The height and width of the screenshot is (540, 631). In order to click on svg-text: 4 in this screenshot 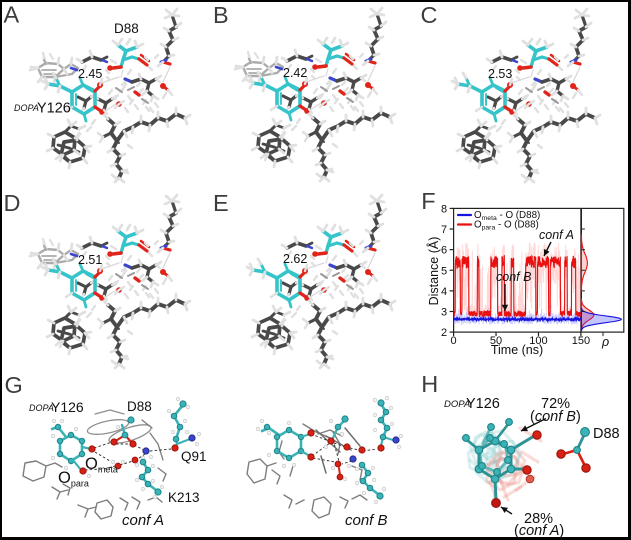, I will do `click(444, 292)`.